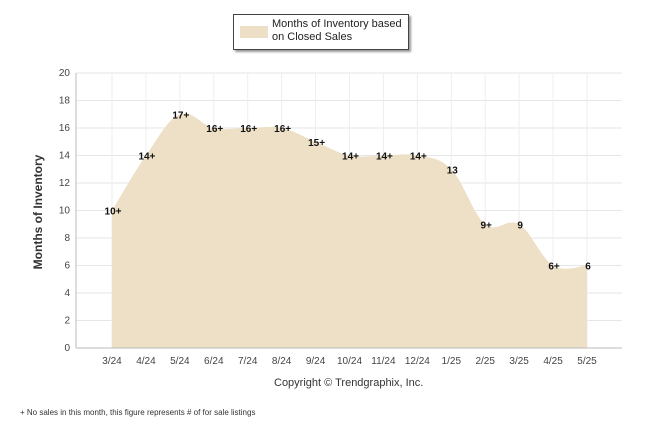 Image resolution: width=646 pixels, height=434 pixels. What do you see at coordinates (67, 238) in the screenshot?
I see `y-tick-label: 8` at bounding box center [67, 238].